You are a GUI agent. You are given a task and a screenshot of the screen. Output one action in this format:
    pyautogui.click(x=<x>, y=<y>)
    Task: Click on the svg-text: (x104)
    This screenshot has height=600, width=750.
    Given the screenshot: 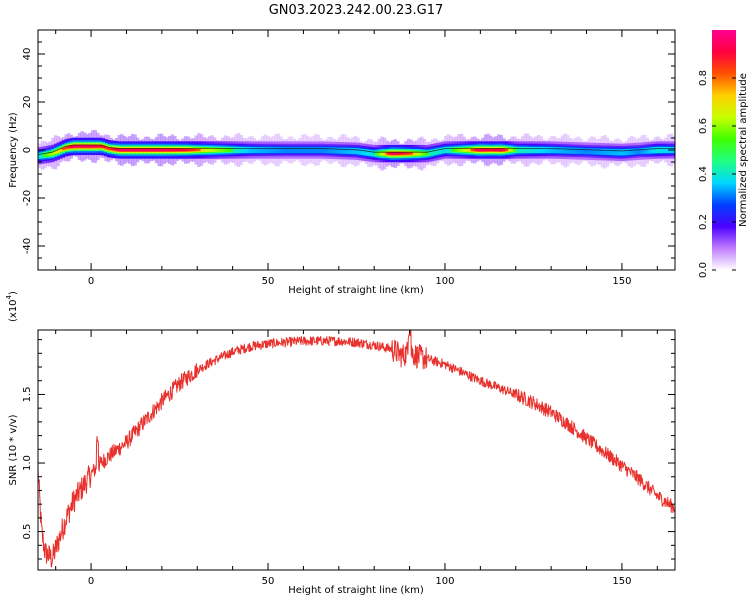 What is the action you would take?
    pyautogui.click(x=12, y=306)
    